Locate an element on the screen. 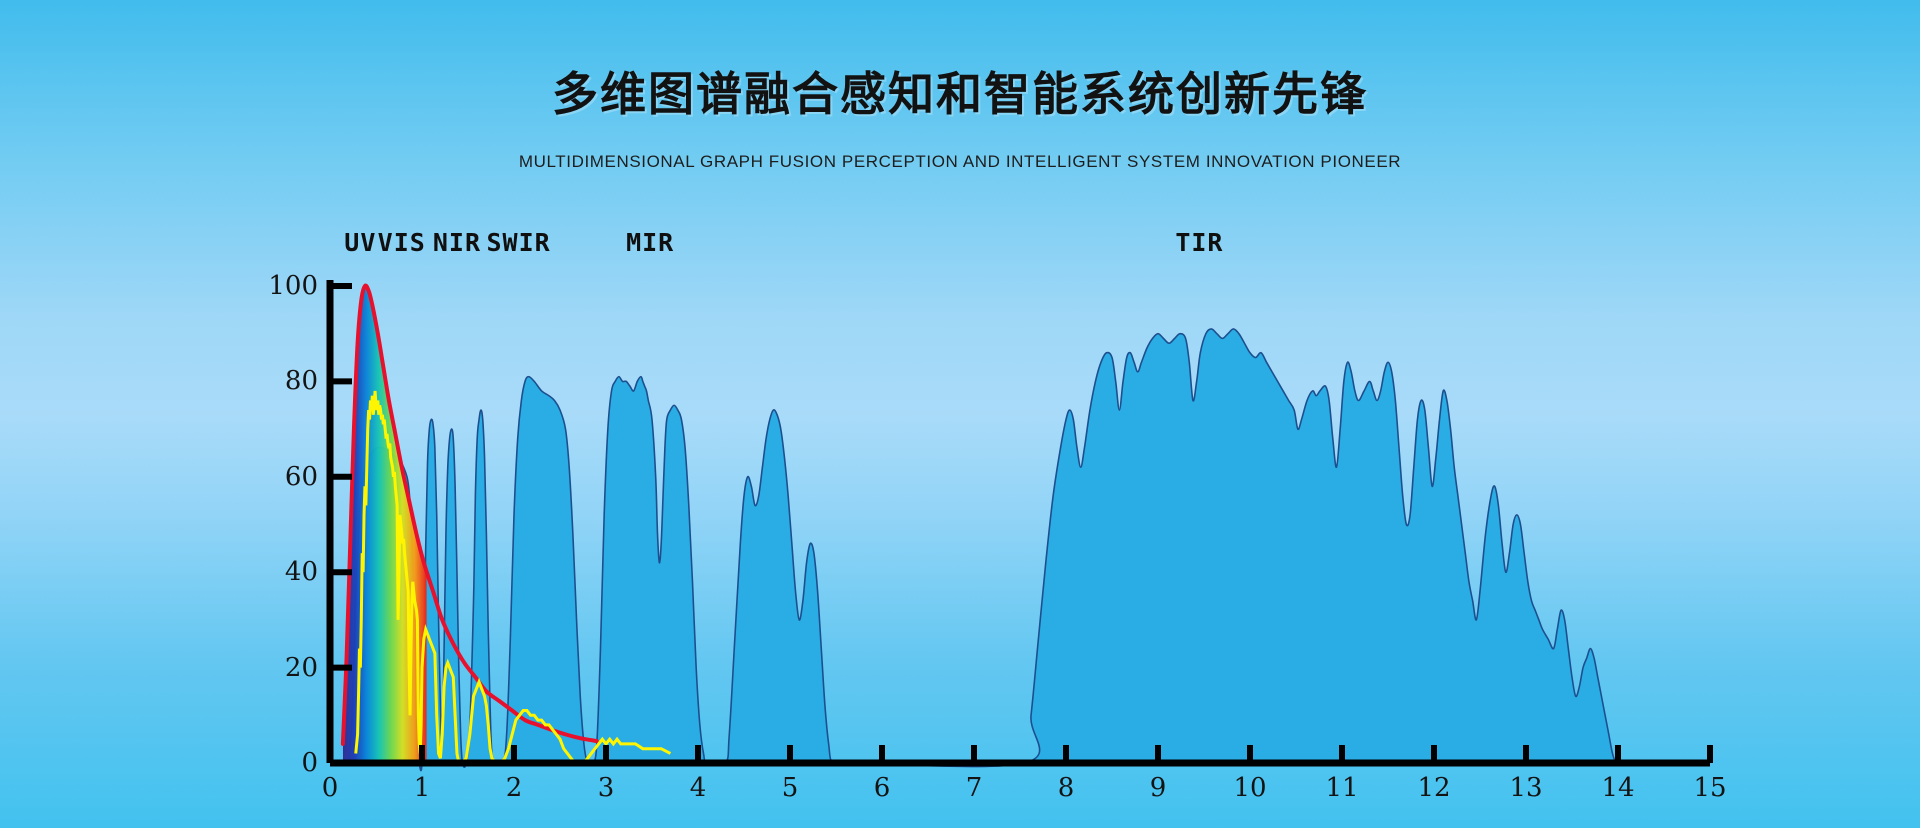 This screenshot has height=828, width=1920. blackbody-radiation-curve is located at coordinates (469, 514).